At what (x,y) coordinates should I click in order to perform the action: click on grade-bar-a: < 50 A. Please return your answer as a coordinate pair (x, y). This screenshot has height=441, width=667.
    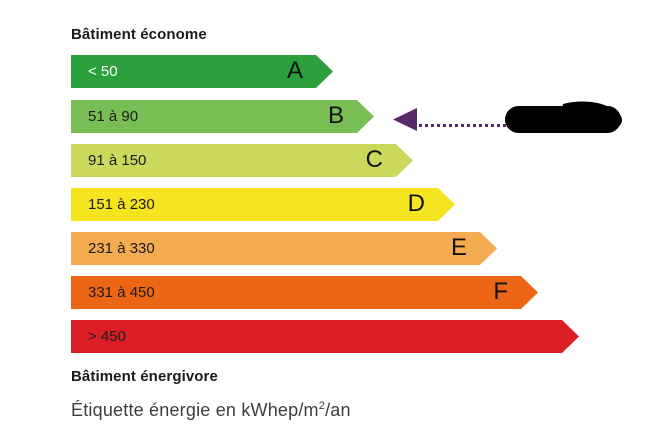
    Looking at the image, I should click on (202, 71).